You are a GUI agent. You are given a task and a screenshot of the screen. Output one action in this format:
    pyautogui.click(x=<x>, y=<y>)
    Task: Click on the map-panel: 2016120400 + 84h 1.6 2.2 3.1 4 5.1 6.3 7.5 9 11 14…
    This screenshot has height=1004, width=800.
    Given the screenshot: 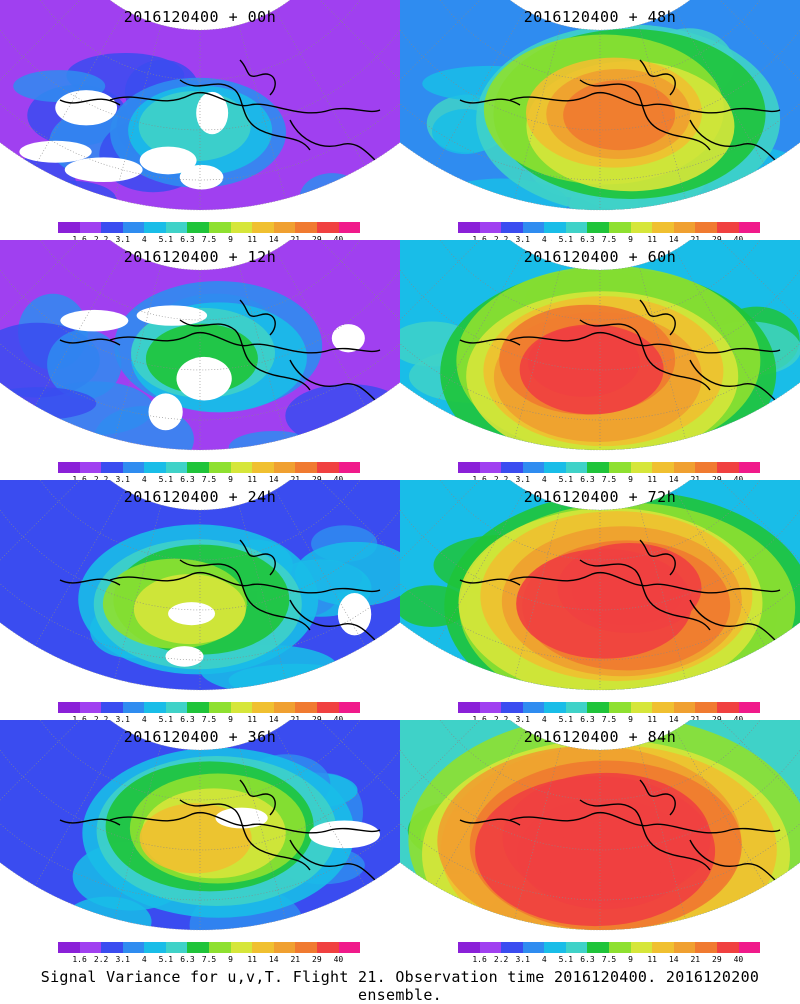 What is the action you would take?
    pyautogui.click(x=600, y=842)
    